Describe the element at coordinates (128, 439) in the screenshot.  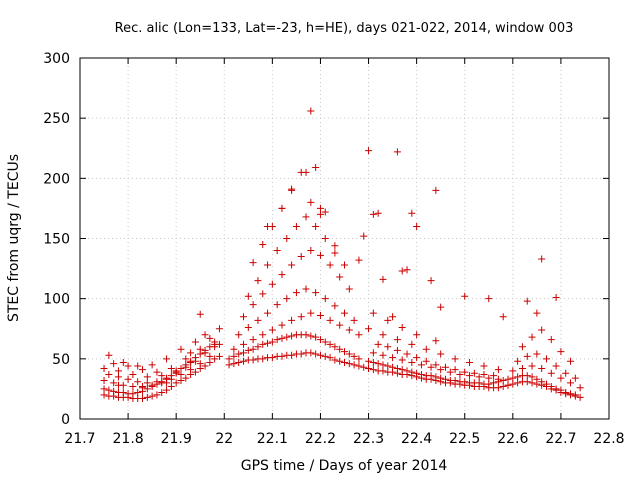
I see `x-tick-label: 21.8` at that location.